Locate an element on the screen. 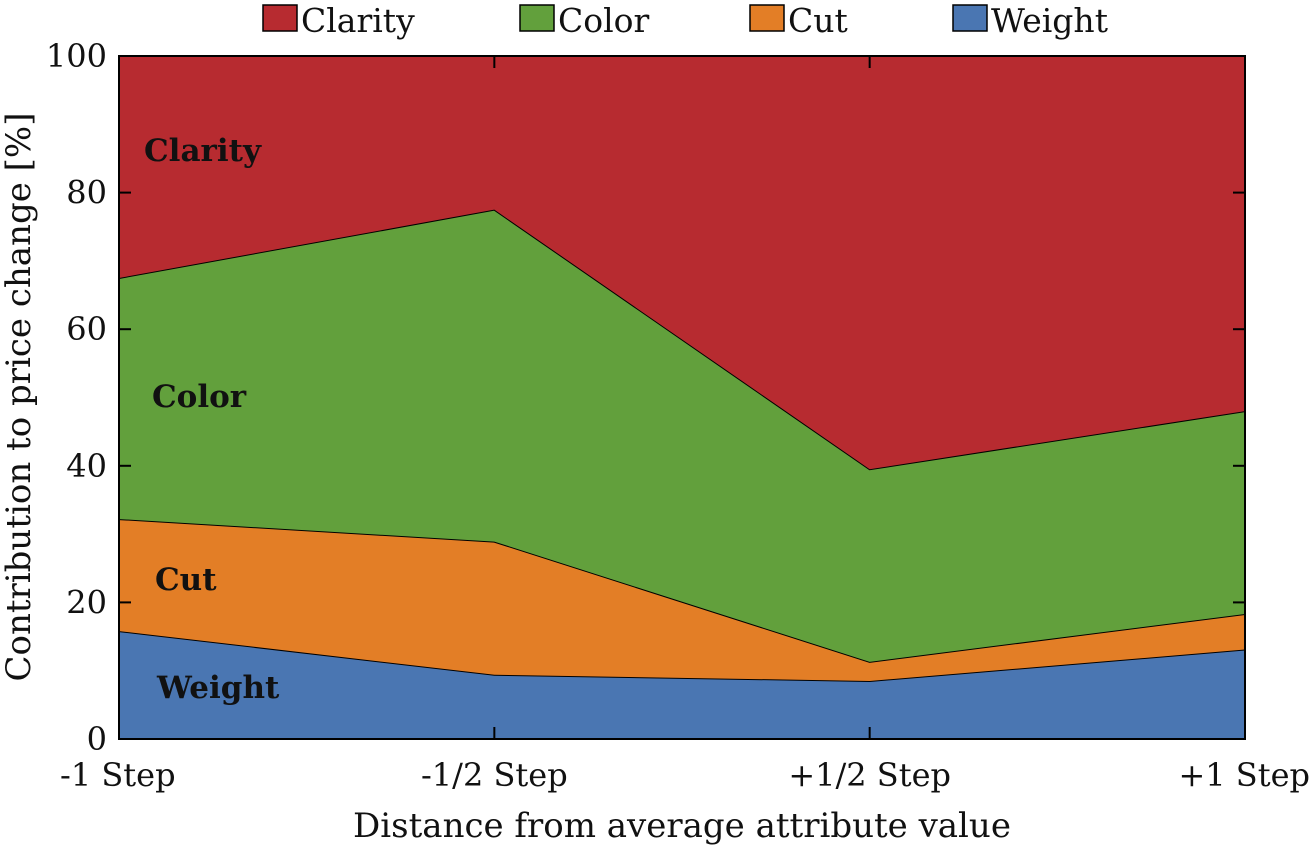  legend-label-weight: Weight is located at coordinates (1049, 20).